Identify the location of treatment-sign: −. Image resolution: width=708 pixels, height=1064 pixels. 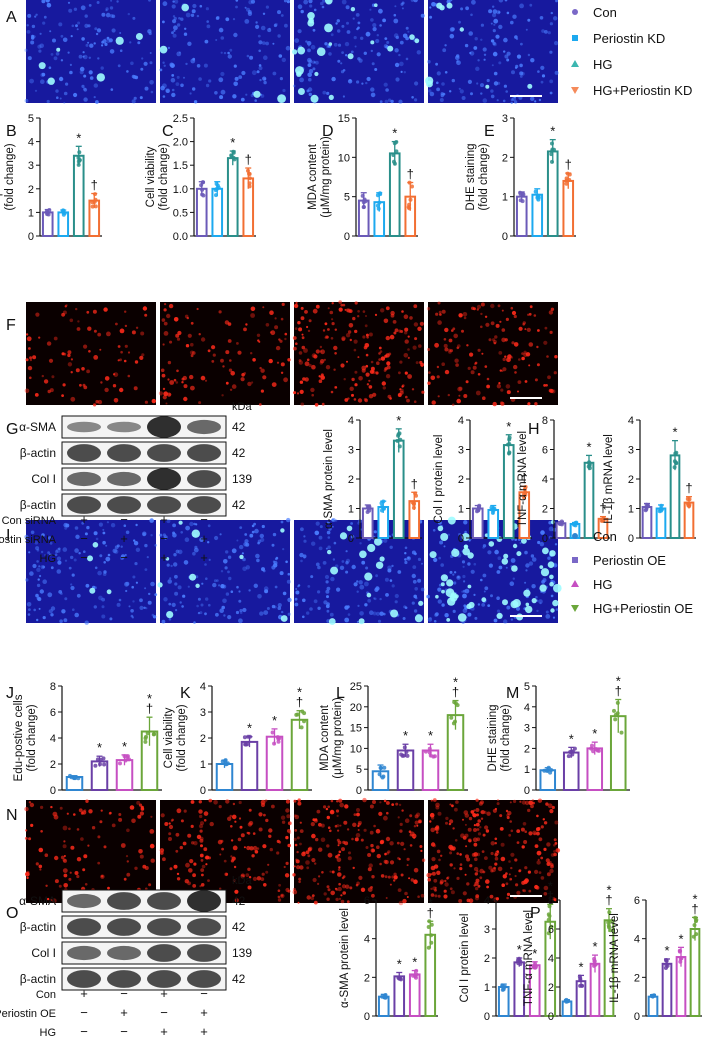
(124, 993).